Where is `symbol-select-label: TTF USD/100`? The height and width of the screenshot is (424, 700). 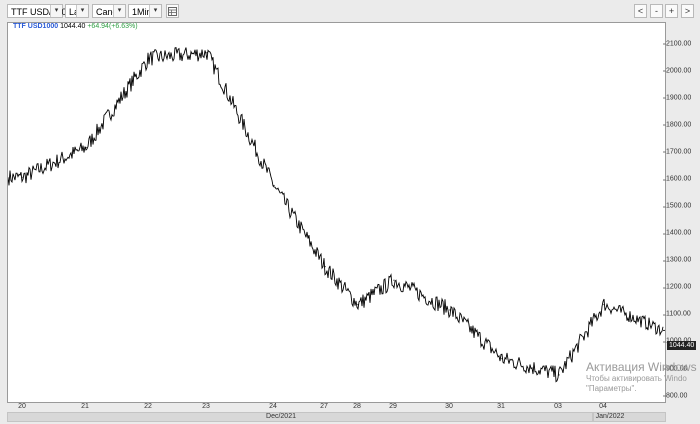 symbol-select-label: TTF USD/100 is located at coordinates (39, 12).